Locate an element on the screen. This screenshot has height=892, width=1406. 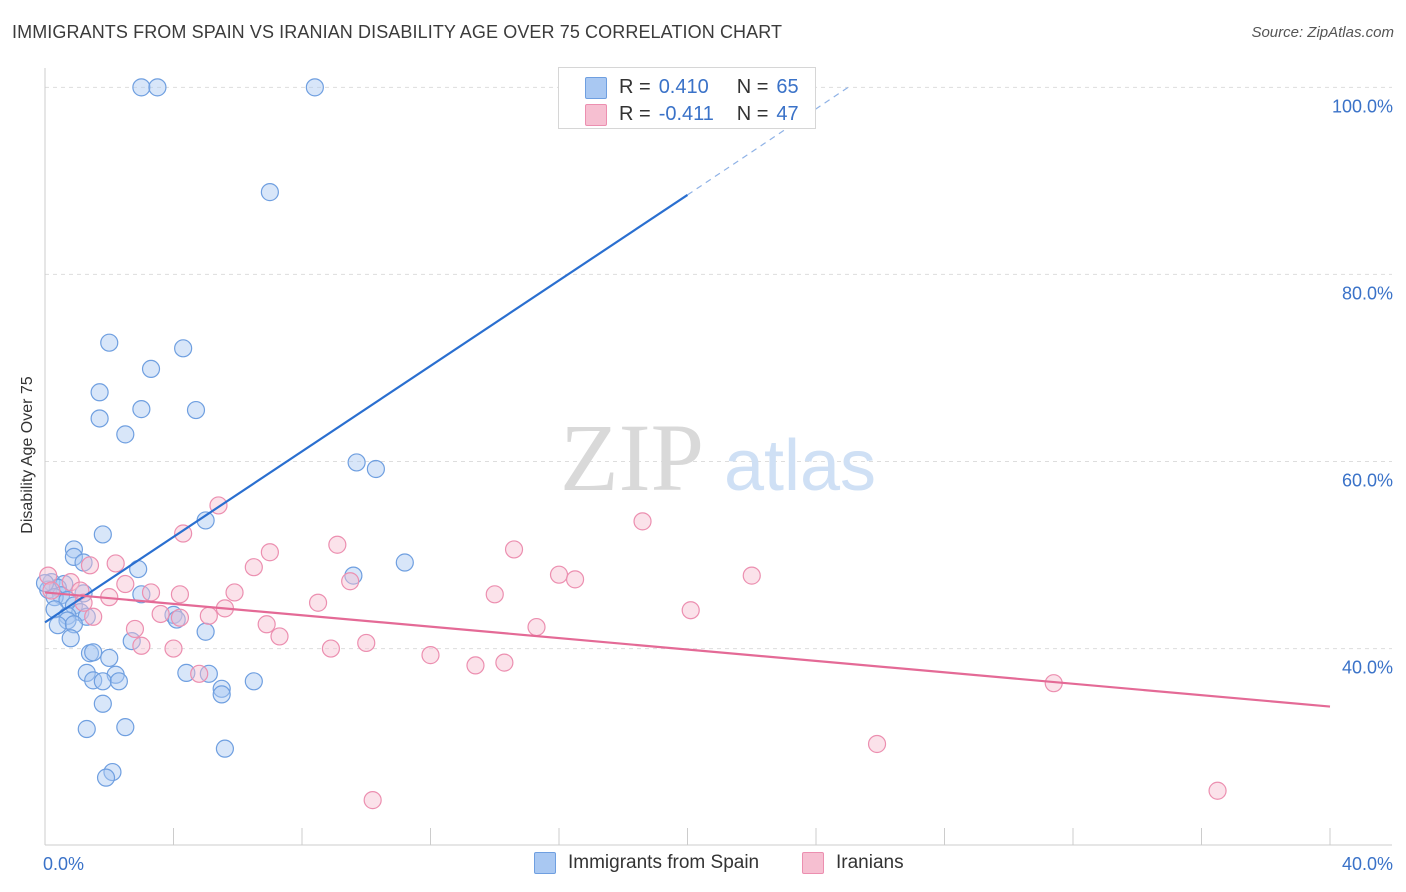
x-tick-label: 40.0% is located at coordinates (1367, 864).